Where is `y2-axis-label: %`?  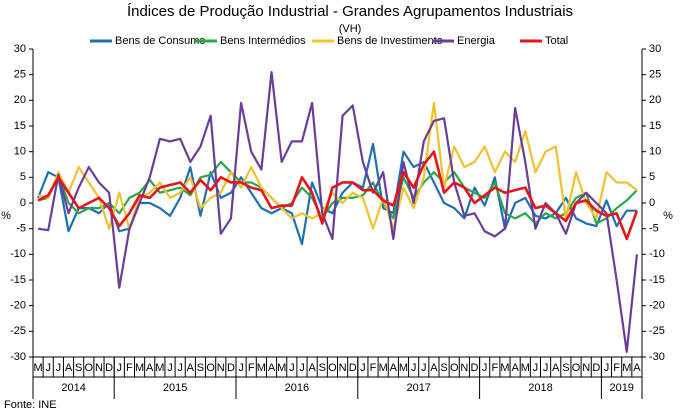 y2-axis-label: % is located at coordinates (668, 216).